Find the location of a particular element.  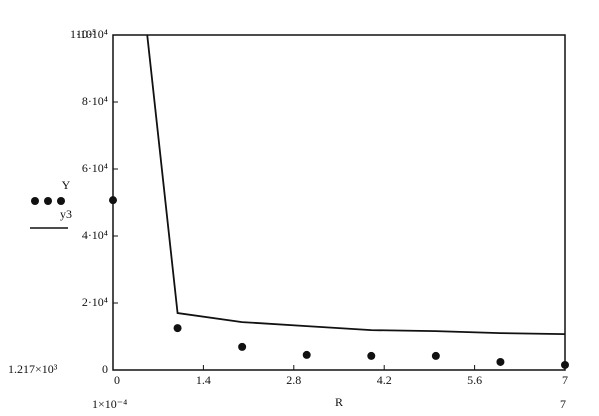

x-tick-label: 1.4 is located at coordinates (203, 380).